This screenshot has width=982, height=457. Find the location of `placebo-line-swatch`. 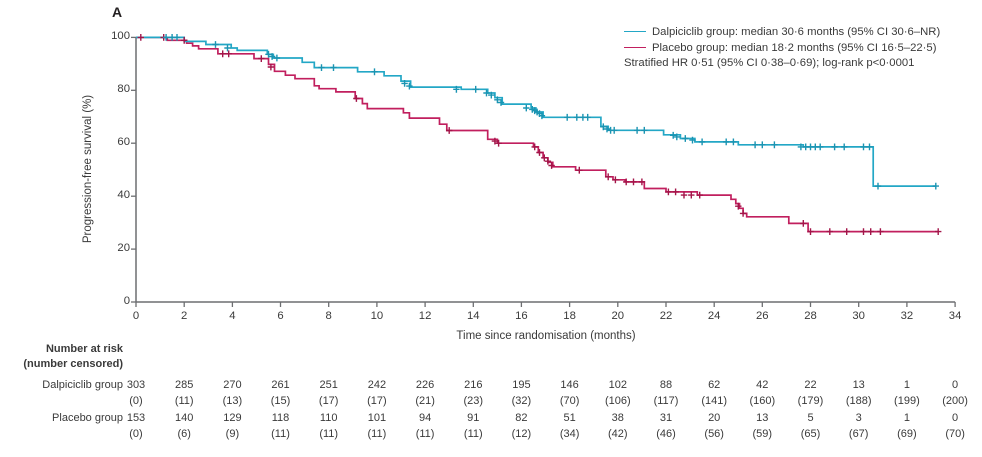

placebo-line-swatch is located at coordinates (635, 47).